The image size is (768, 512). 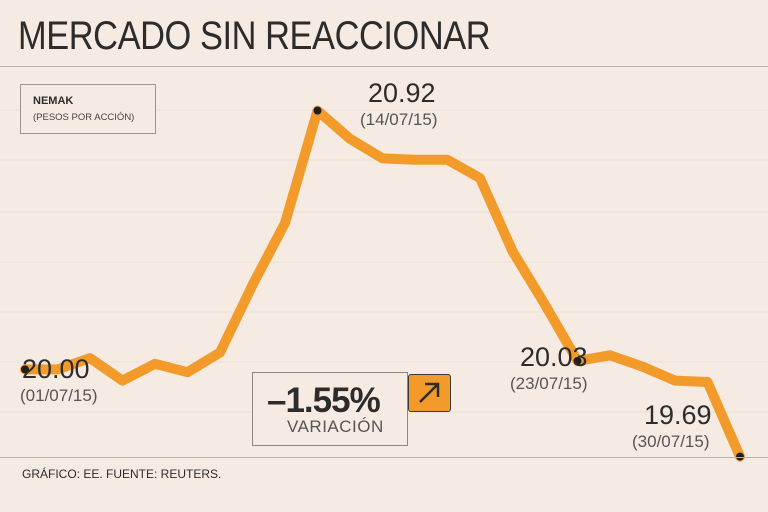 I want to click on arrow-up-right-icon, so click(x=429, y=393).